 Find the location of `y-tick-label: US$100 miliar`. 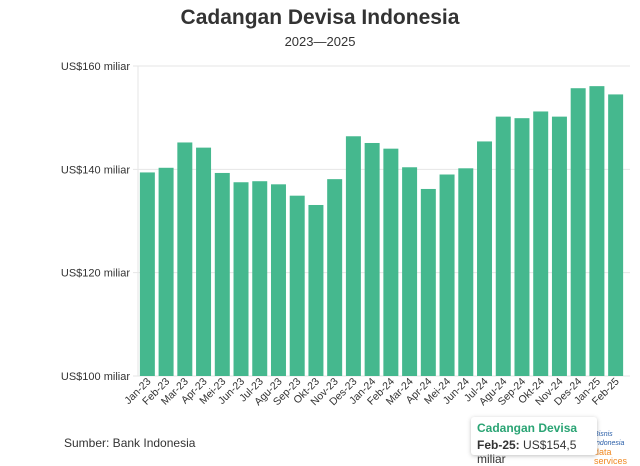

y-tick-label: US$100 miliar is located at coordinates (95, 377).